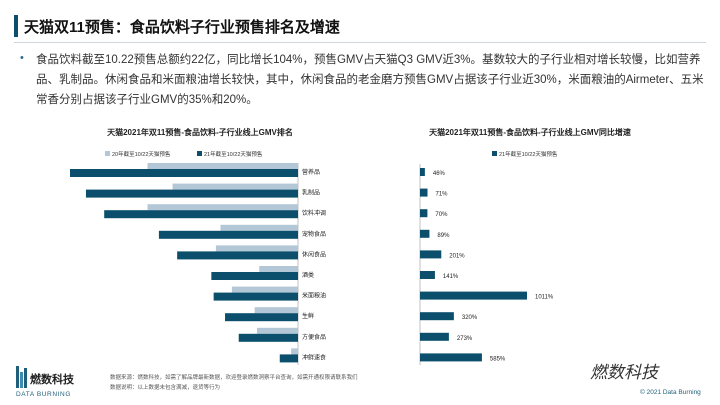  What do you see at coordinates (360, 27) in the screenshot?
I see `title-bar: 天猫双11预售：食品饮料子行业预售排名及增速` at bounding box center [360, 27].